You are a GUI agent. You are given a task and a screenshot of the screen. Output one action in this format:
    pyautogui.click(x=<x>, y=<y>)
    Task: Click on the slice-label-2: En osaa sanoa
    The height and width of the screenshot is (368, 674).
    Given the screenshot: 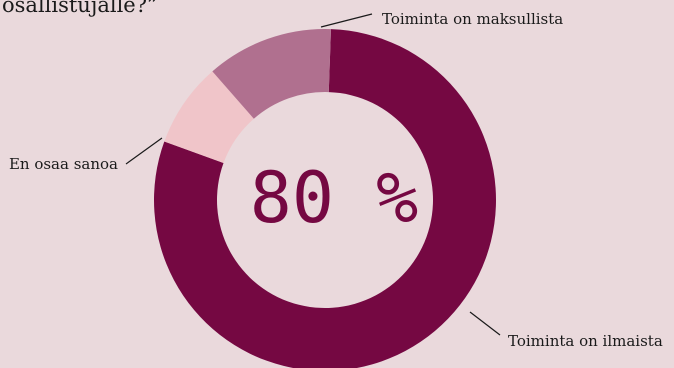 What is the action you would take?
    pyautogui.click(x=63, y=164)
    